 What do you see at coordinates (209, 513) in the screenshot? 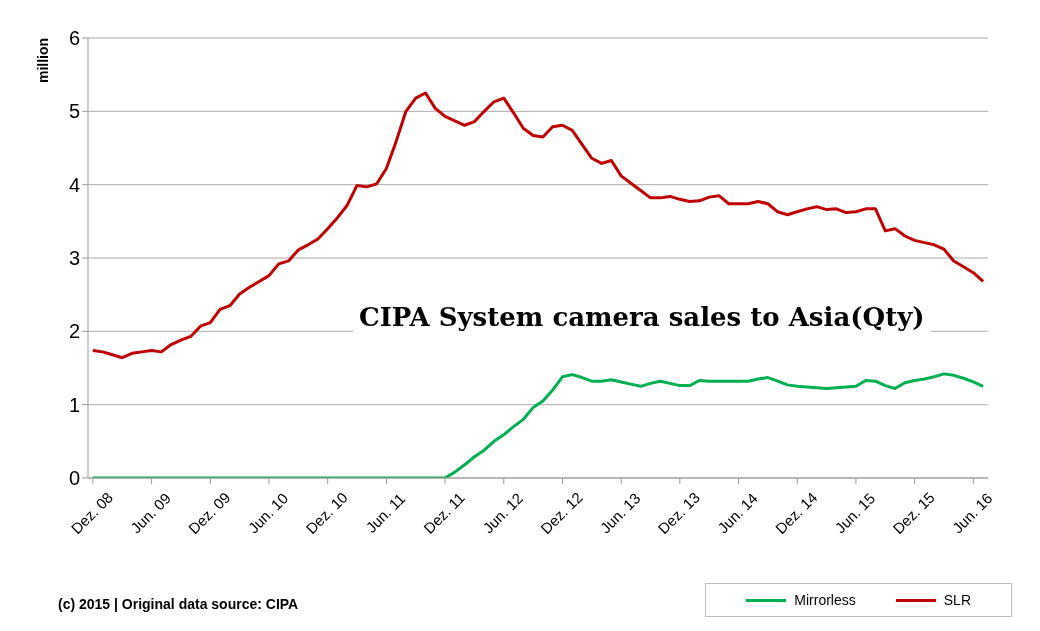
I see `x-tick-label: Dez. 09` at bounding box center [209, 513].